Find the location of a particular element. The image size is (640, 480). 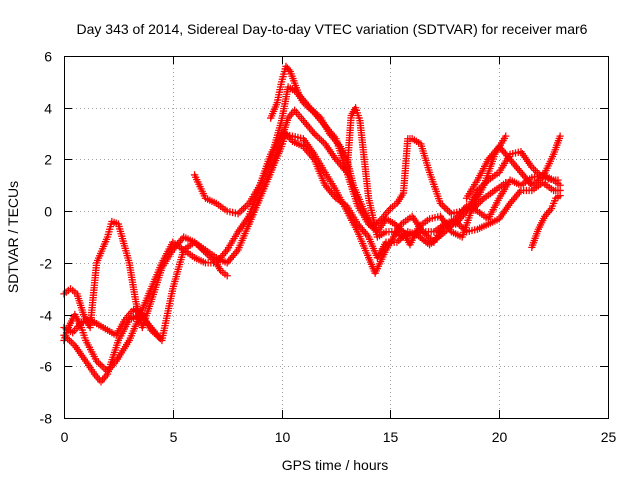

y-tick-label: -8 is located at coordinates (46, 419).